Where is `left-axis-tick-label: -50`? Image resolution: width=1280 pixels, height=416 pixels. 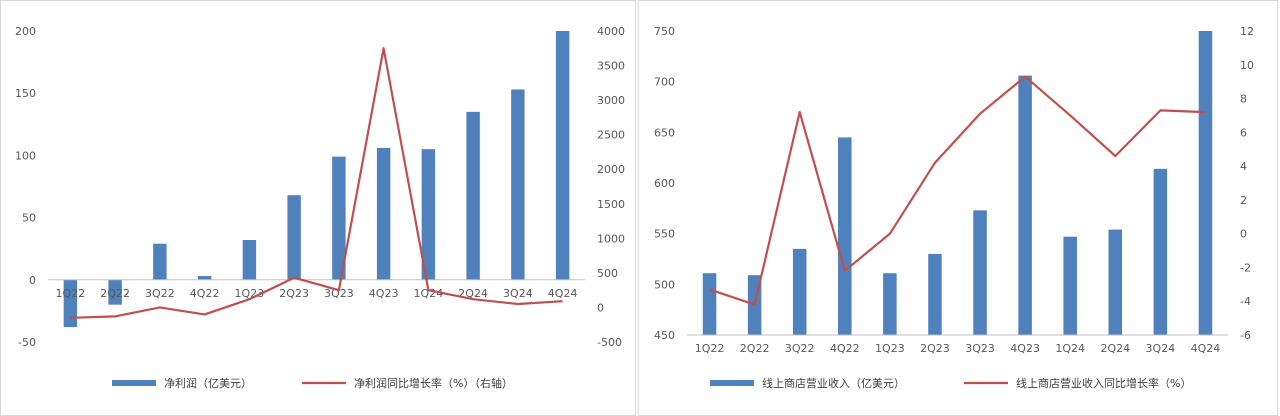
left-axis-tick-label: -50 is located at coordinates (27, 342).